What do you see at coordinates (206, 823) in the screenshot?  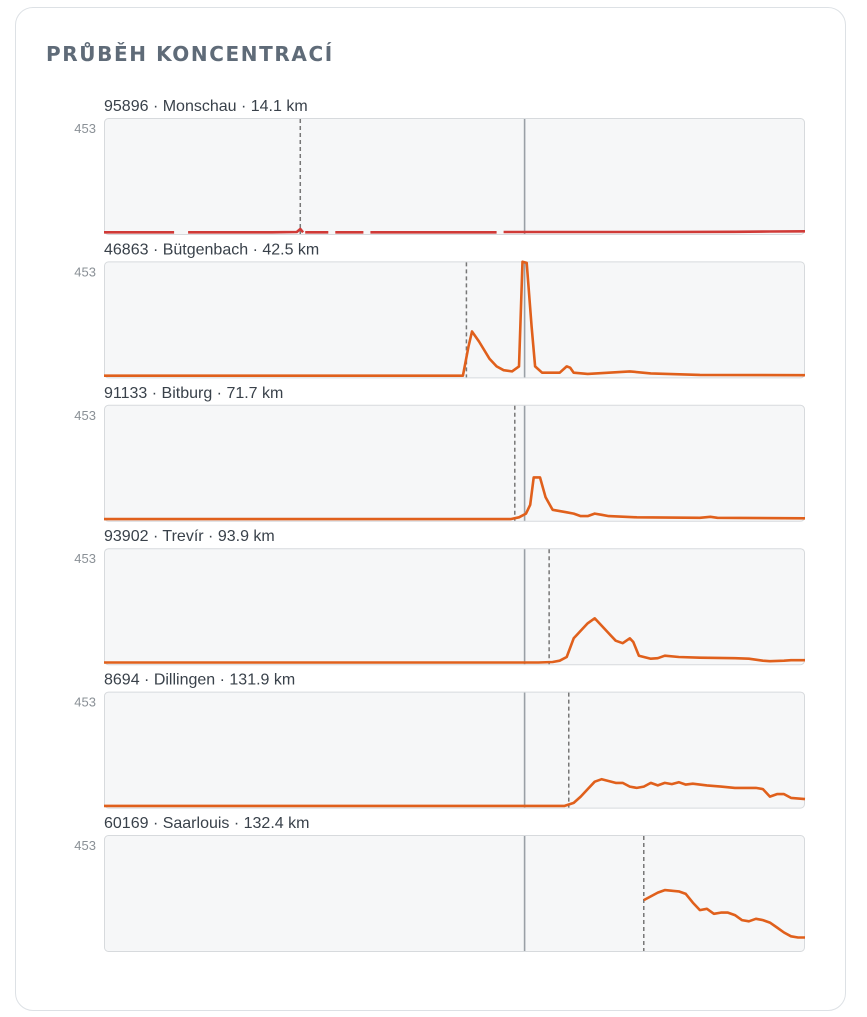 I see `station-label: 60169 · Saarlouis · 132.4 km` at bounding box center [206, 823].